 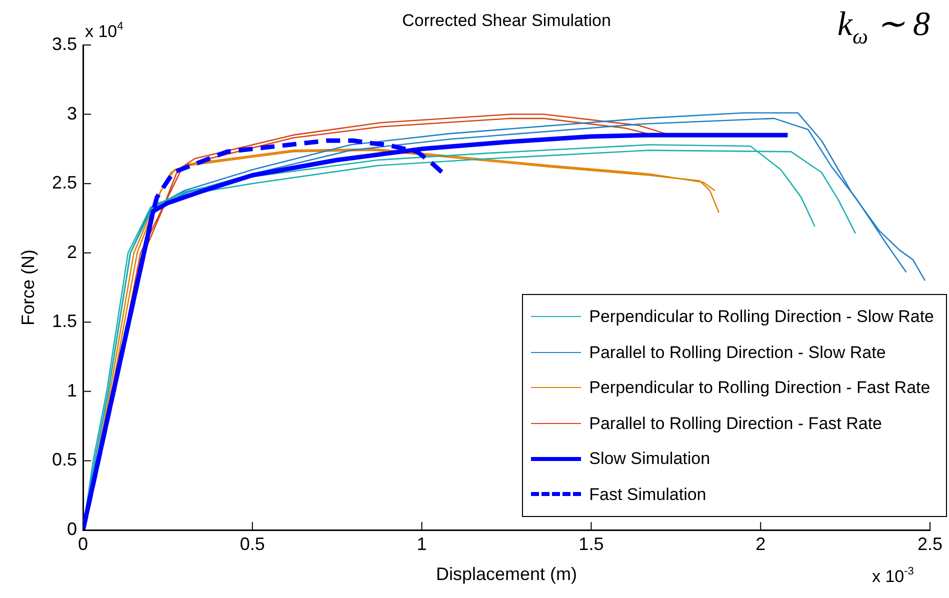 What do you see at coordinates (737, 353) in the screenshot?
I see `legend-label: Parallel to Rolling Direction - Slow Rate` at bounding box center [737, 353].